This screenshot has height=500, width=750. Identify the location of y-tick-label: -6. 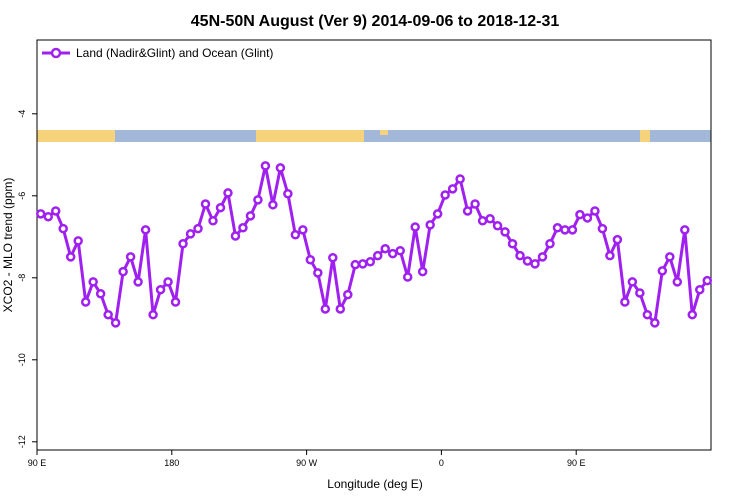
(22, 196).